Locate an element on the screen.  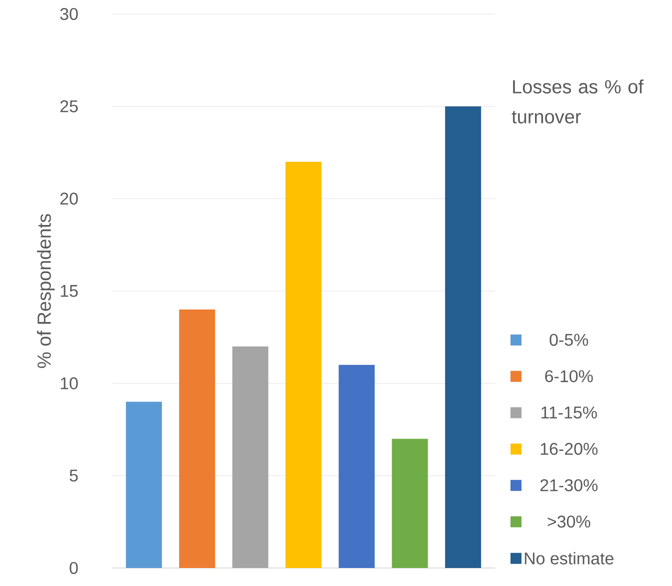
legend-label: 21-30% is located at coordinates (569, 485).